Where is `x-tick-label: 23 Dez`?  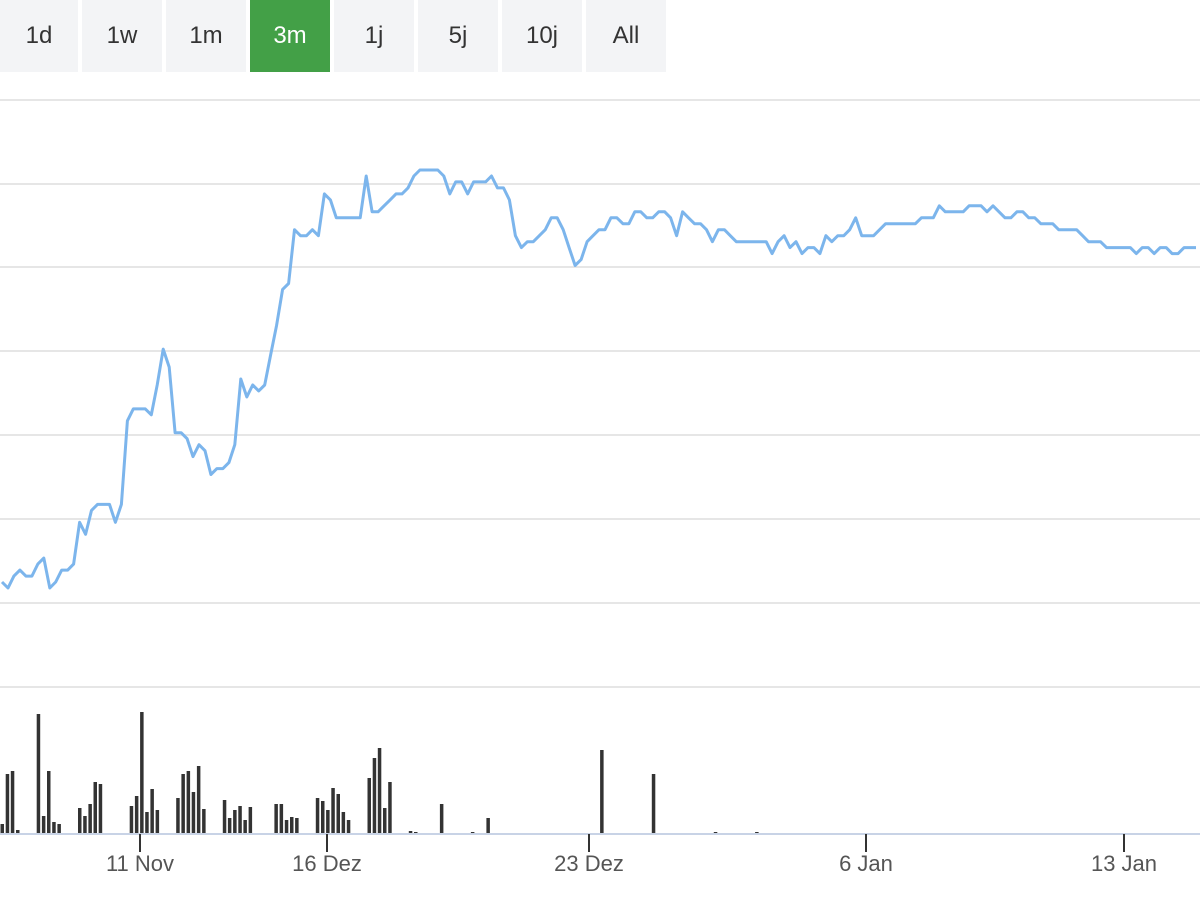
x-tick-label: 23 Dez is located at coordinates (589, 863).